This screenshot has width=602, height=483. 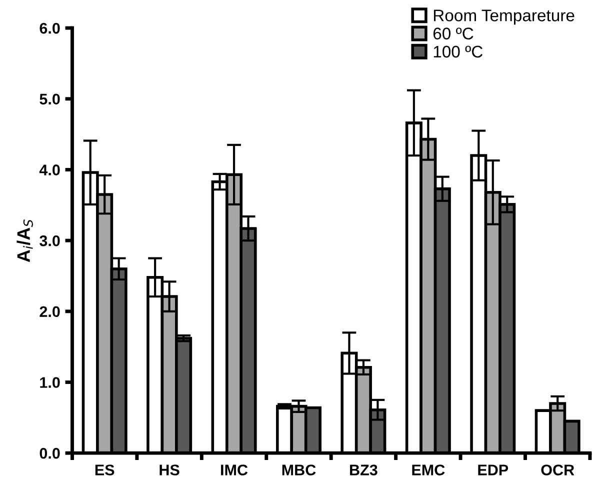 What do you see at coordinates (50, 28) in the screenshot?
I see `y-tick-label: 6.0` at bounding box center [50, 28].